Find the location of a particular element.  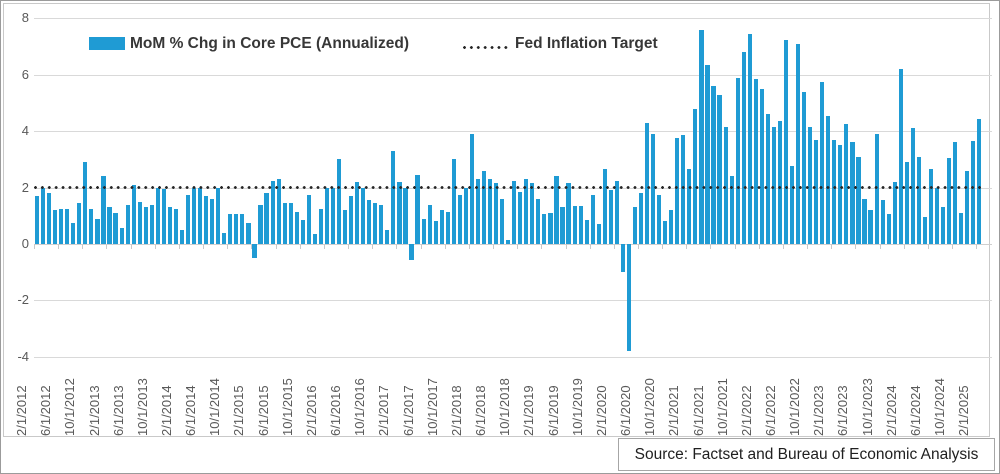

x-axis-label: 2/1/2019 is located at coordinates (529, 410).